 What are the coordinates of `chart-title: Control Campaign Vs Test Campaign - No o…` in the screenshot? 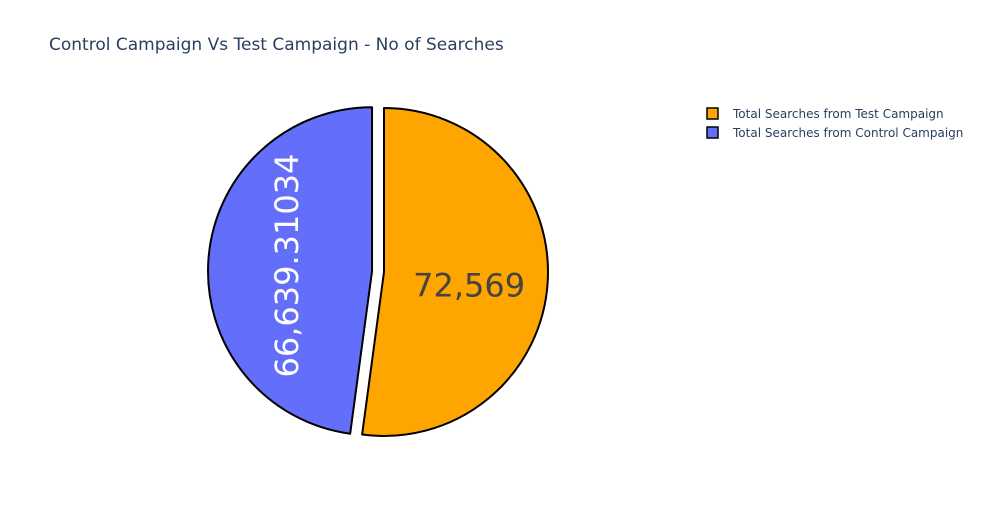 It's located at (276, 45).